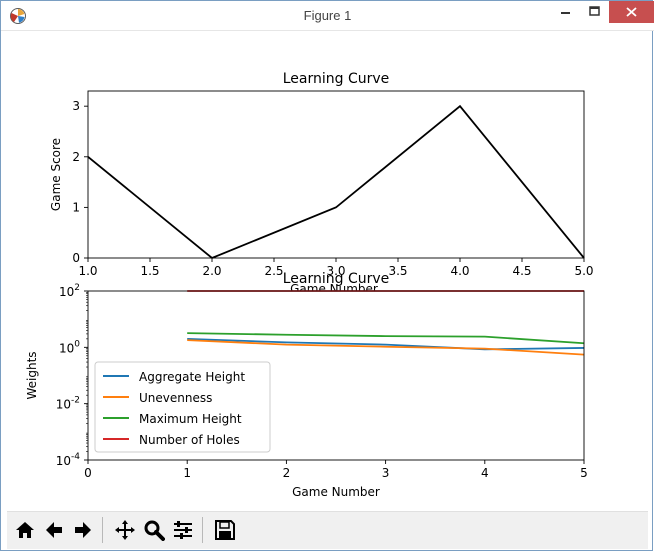 This screenshot has height=553, width=655. What do you see at coordinates (175, 398) in the screenshot?
I see `legend-label: Unevenness` at bounding box center [175, 398].